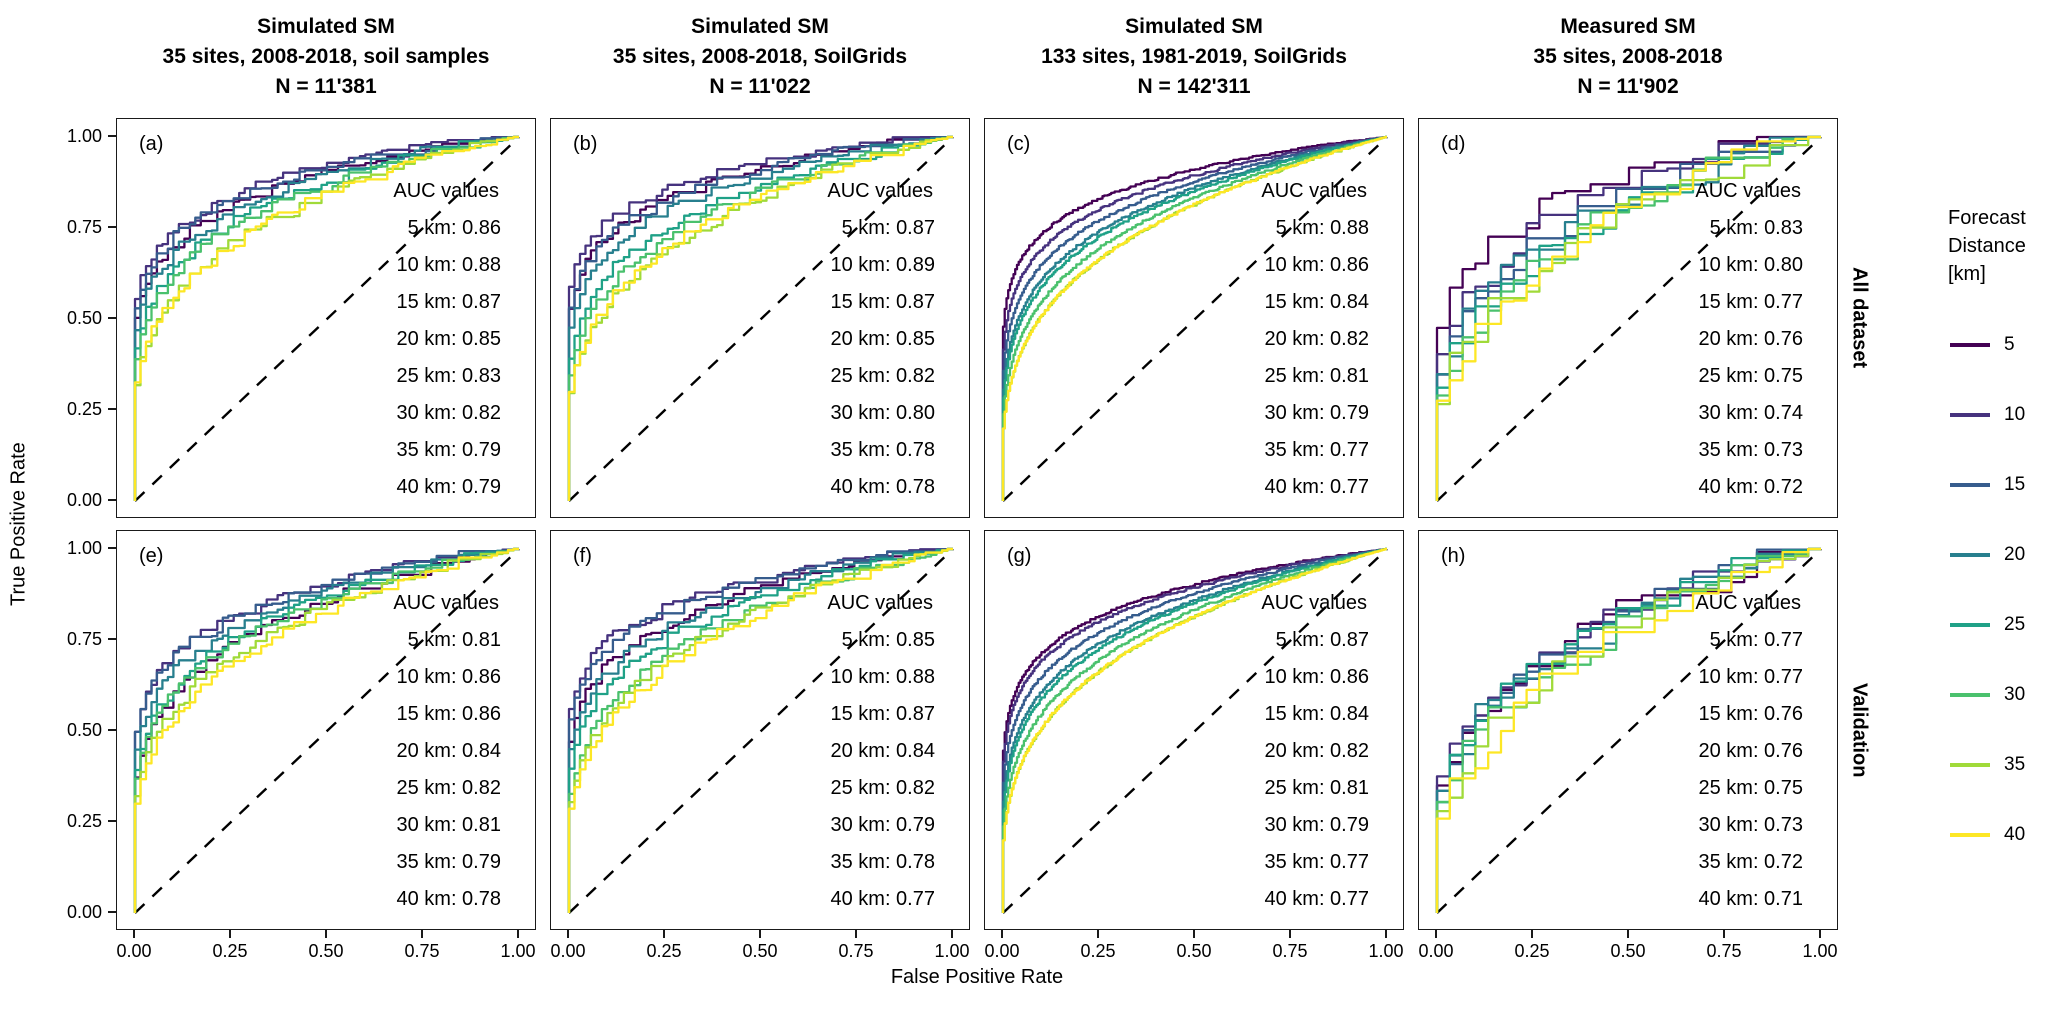  What do you see at coordinates (585, 144) in the screenshot?
I see `panel-tag: (b)` at bounding box center [585, 144].